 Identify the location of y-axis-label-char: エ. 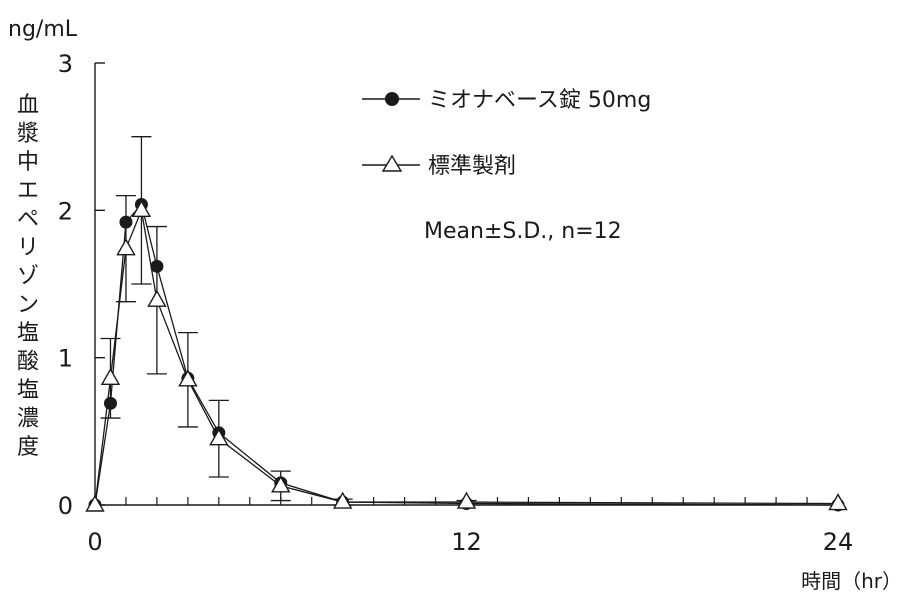
(28, 191).